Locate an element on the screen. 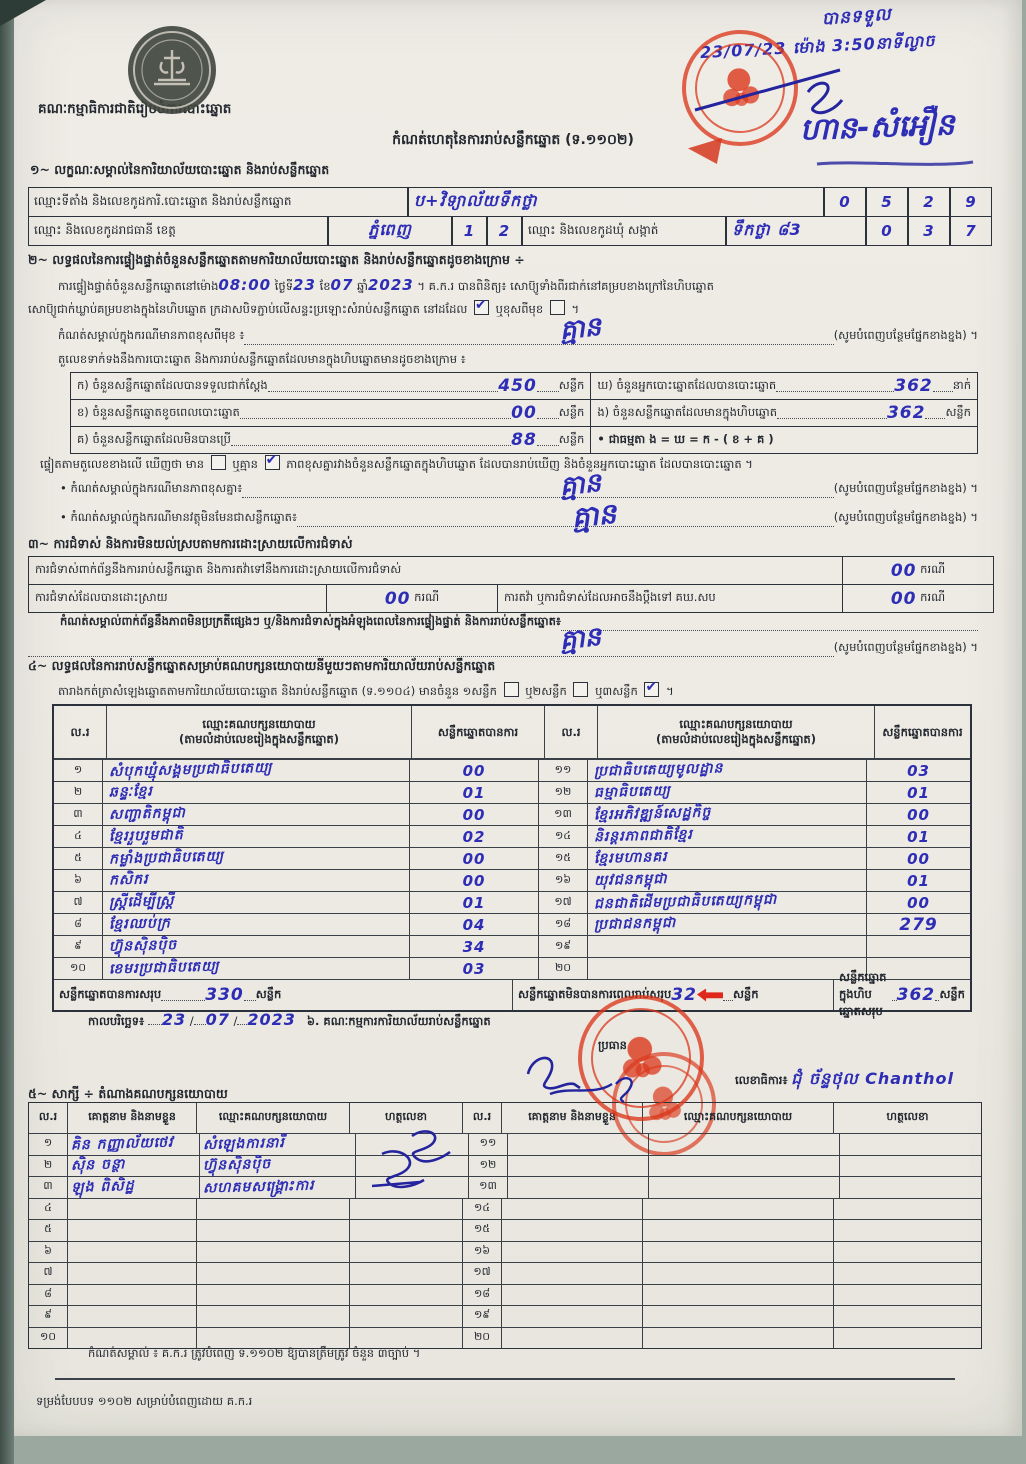 The height and width of the screenshot is (1464, 1026). stat-b-label: ខ) ចំនួនសន្លឹកឆ្នោតខូចពេលបោះឆ្នោត is located at coordinates (158, 411).